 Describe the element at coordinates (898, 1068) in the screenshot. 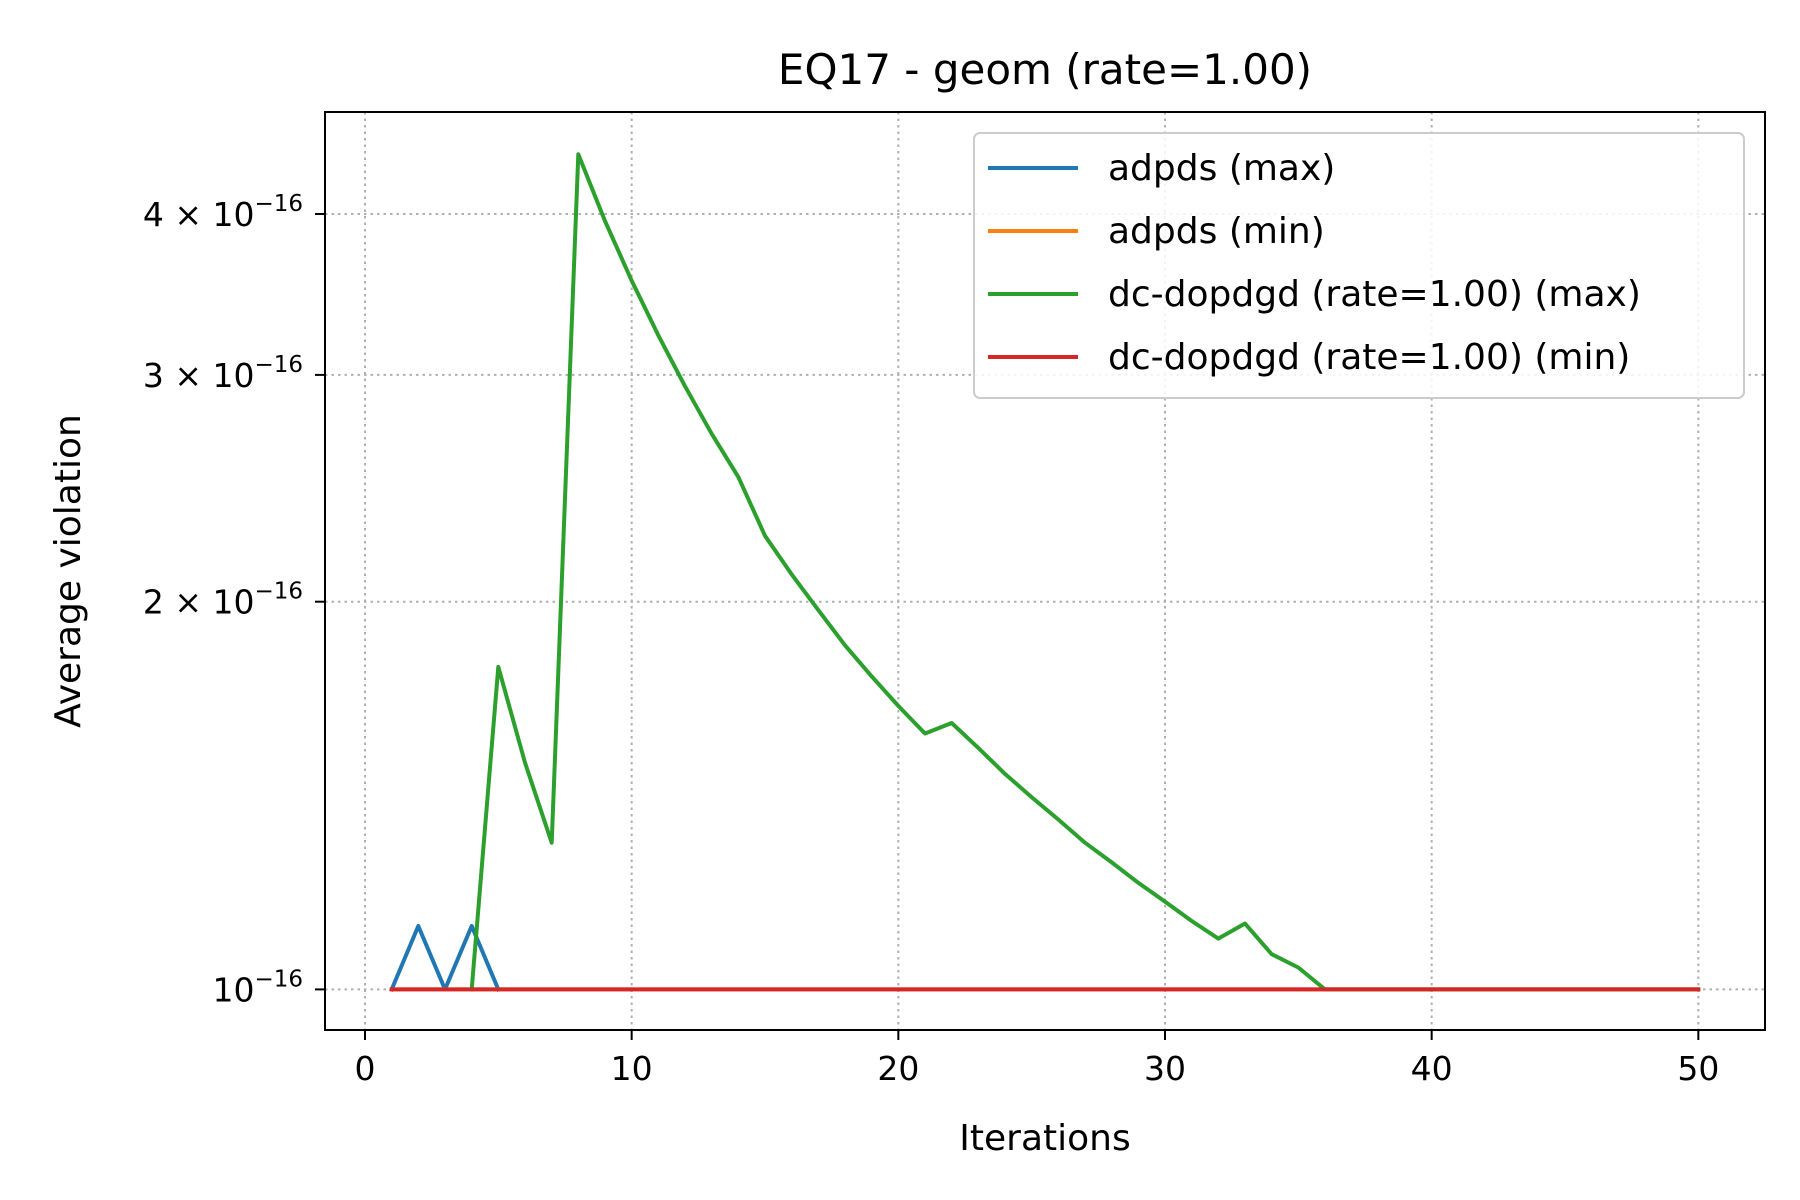

I see `x-tick-label: 20` at that location.